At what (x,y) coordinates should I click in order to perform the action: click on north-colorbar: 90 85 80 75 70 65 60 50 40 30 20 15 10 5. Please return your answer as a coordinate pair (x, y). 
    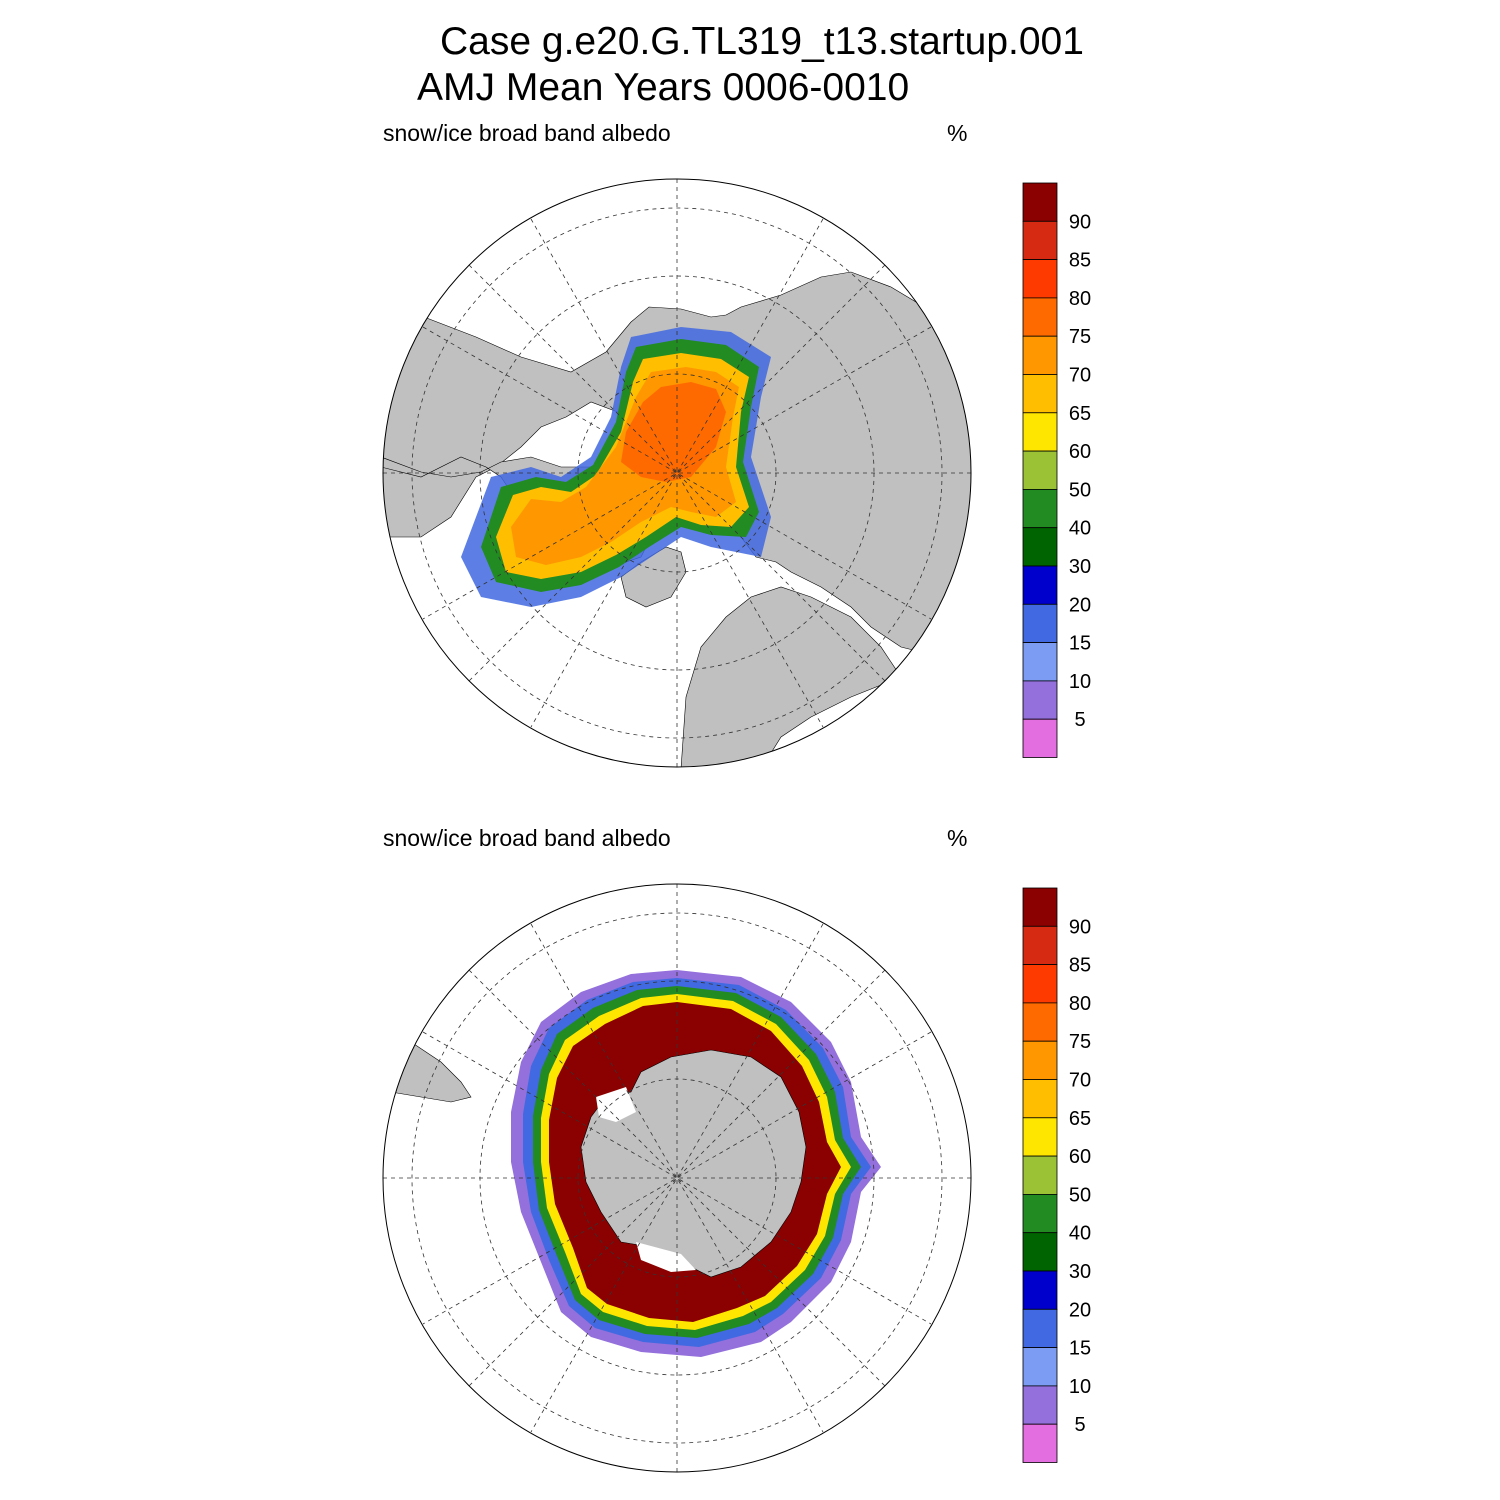
    Looking at the image, I should click on (1056, 470).